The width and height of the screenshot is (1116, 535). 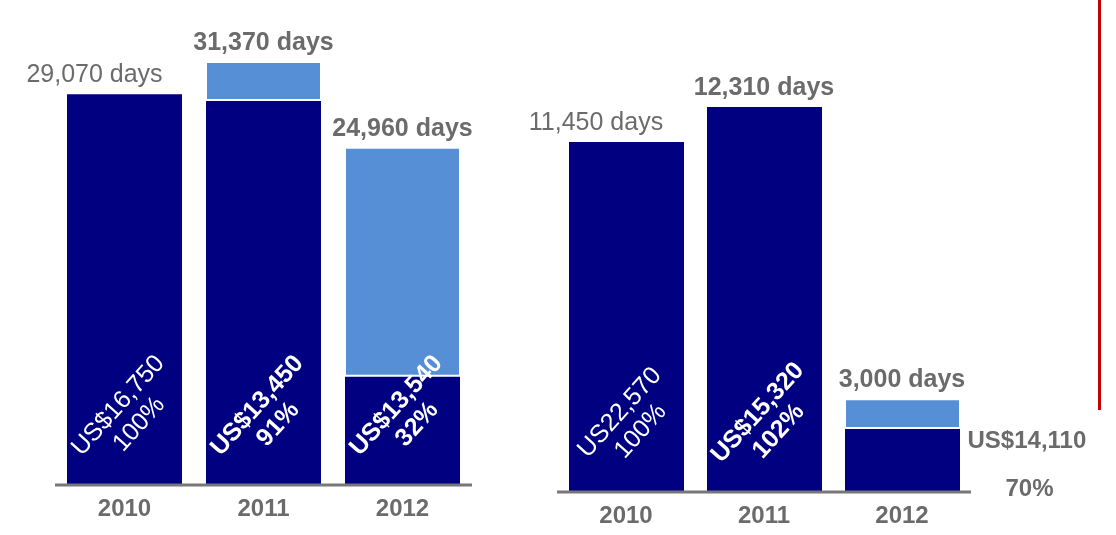 What do you see at coordinates (94, 73) in the screenshot?
I see `annotation: 29,070 days` at bounding box center [94, 73].